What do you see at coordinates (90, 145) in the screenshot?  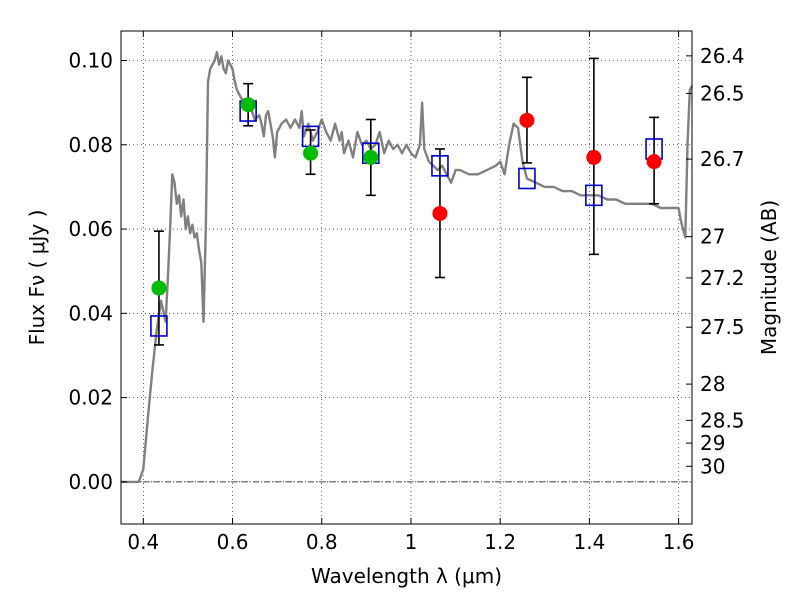 I see `y-tick-label: 0.08` at bounding box center [90, 145].